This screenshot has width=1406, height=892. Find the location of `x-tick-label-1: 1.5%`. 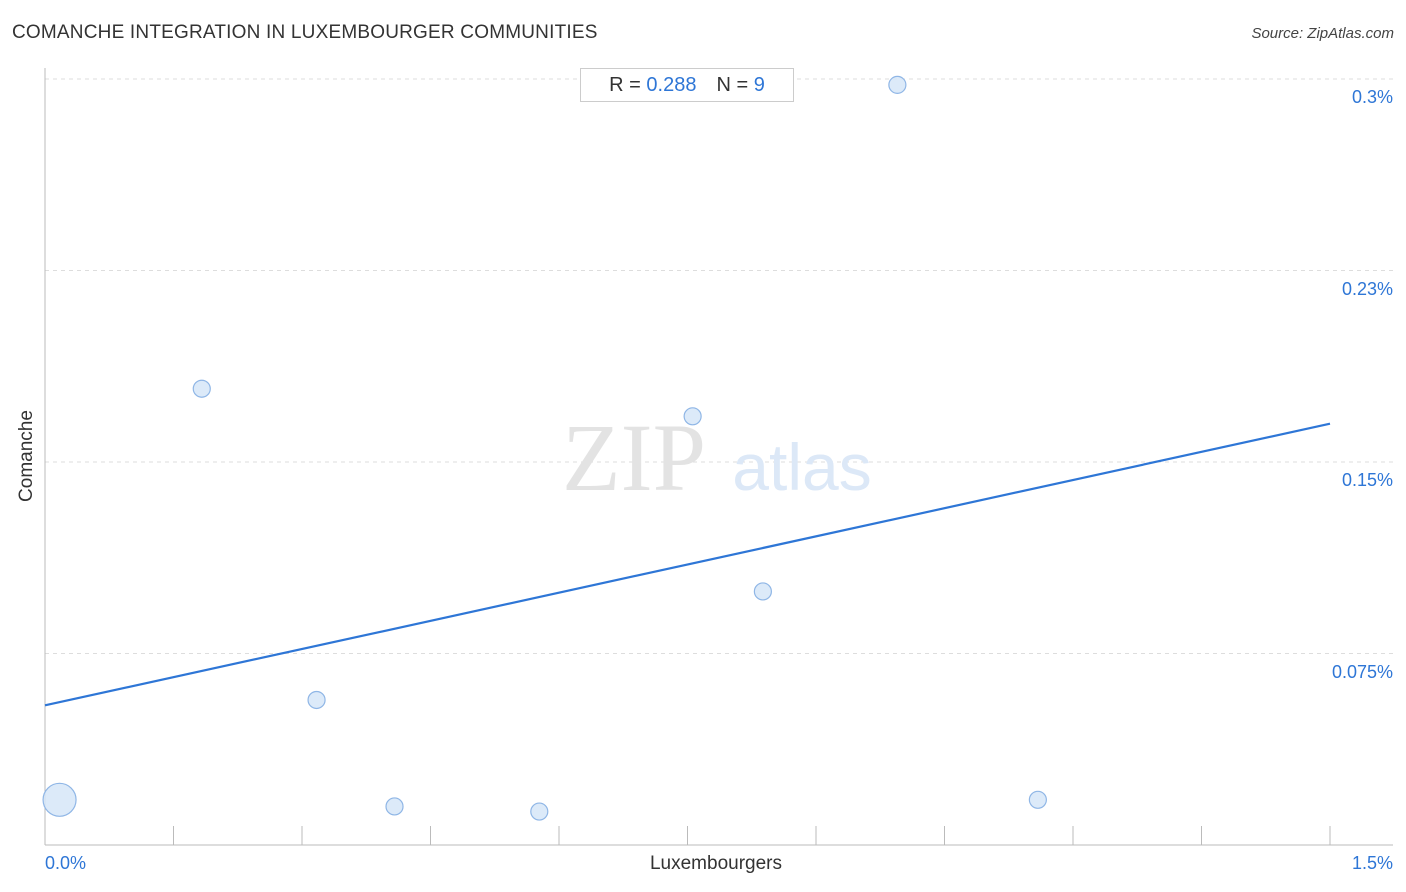

x-tick-label-1: 1.5% is located at coordinates (1372, 863).